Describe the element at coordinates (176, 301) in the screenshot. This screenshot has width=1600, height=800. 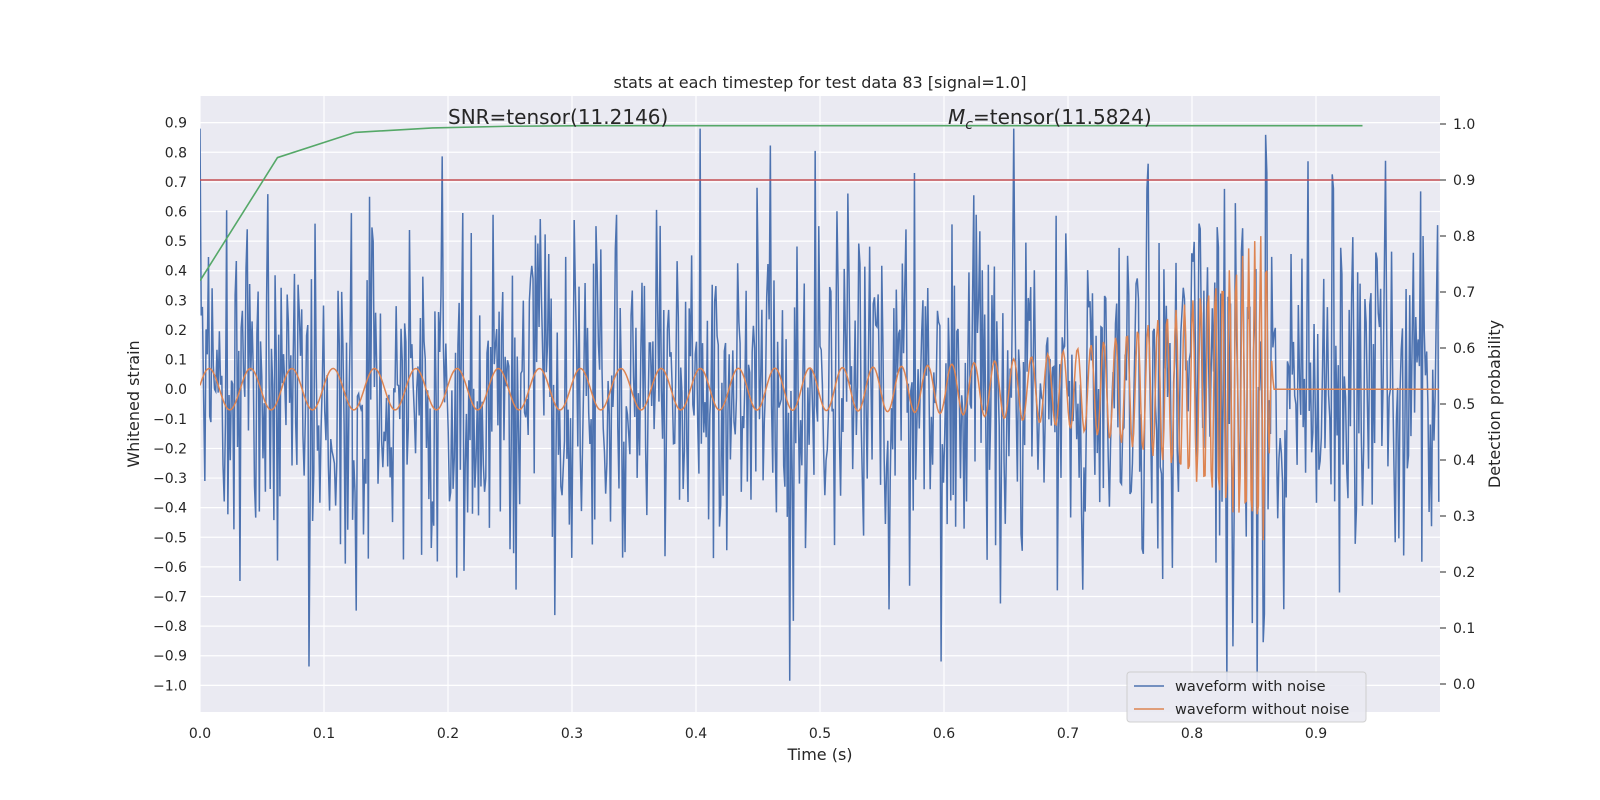
I see `left-y-tick-label: 0.3` at that location.